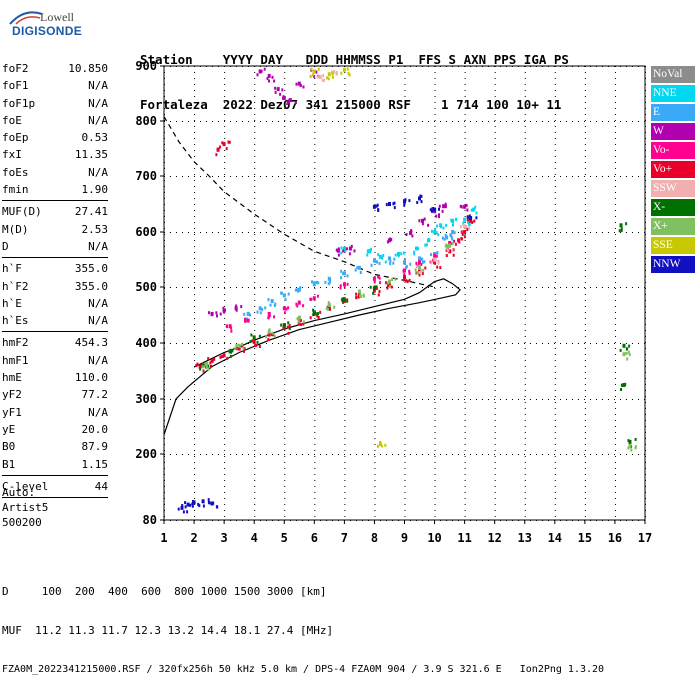 This screenshot has width=700, height=689. Describe the element at coordinates (453, 222) in the screenshot. I see `echo-point-nne` at that location.